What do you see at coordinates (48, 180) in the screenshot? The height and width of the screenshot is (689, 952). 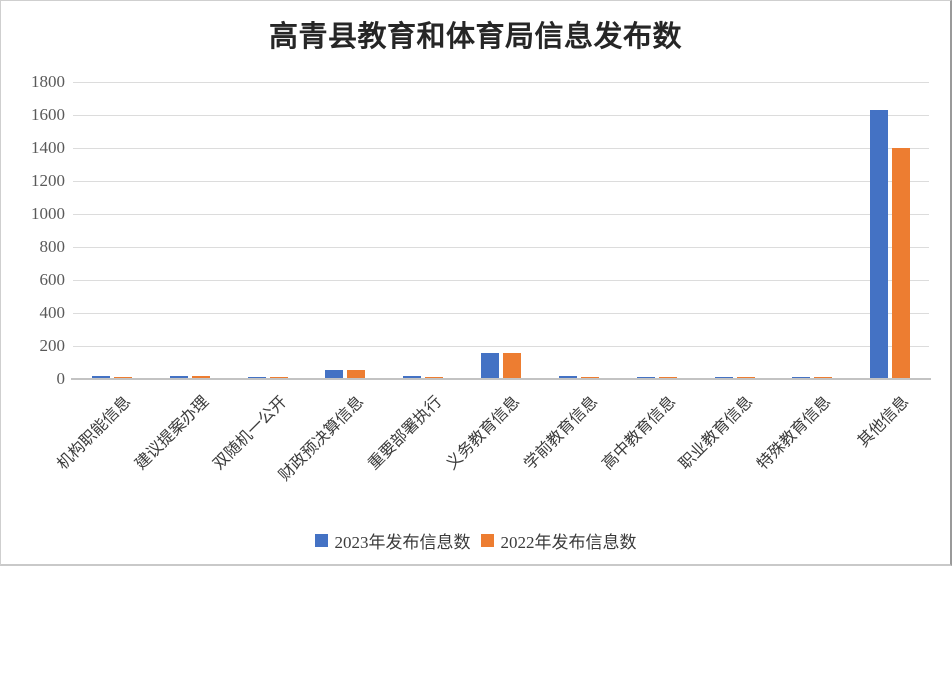 I see `y-axis-tick-label: 1200` at bounding box center [48, 180].